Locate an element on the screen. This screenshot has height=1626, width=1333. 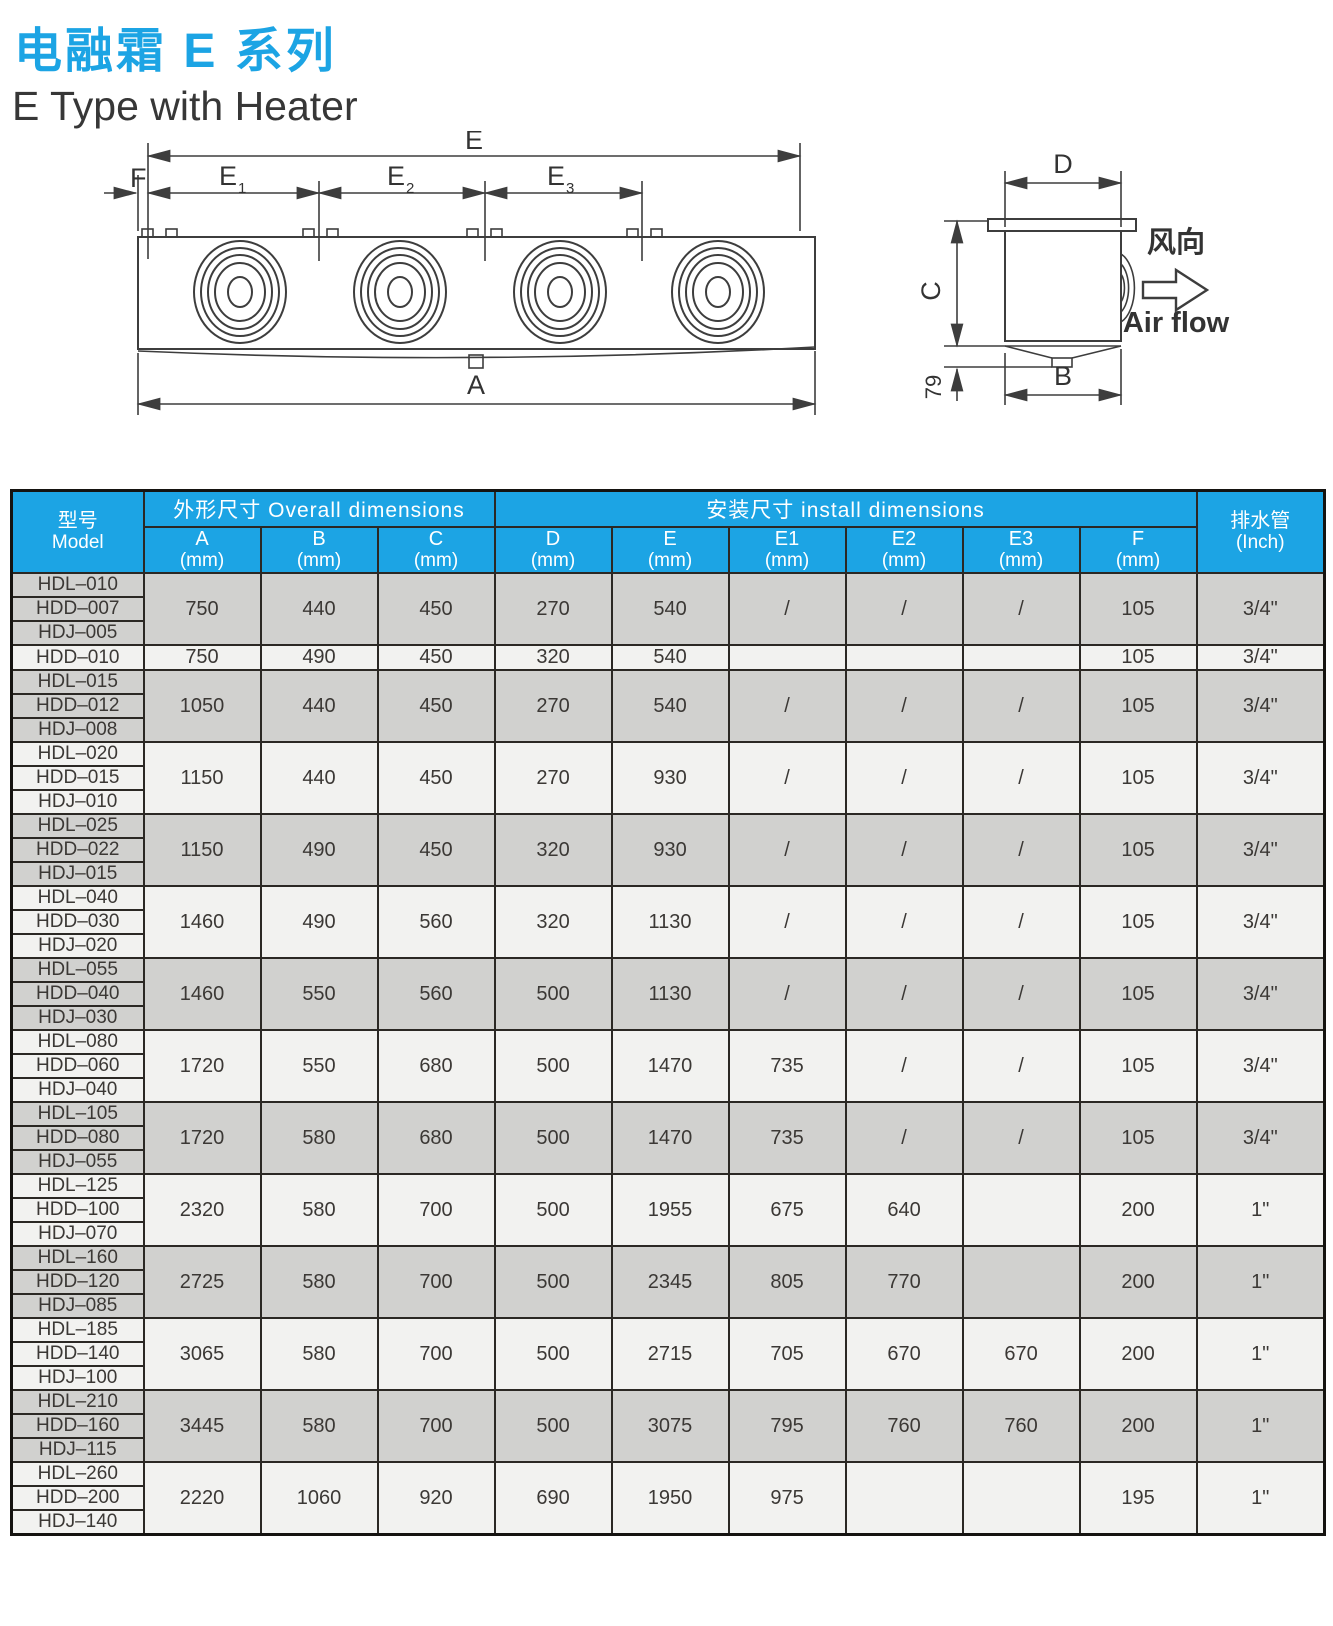
dimension-value-cell: 1955 is located at coordinates (670, 1210).